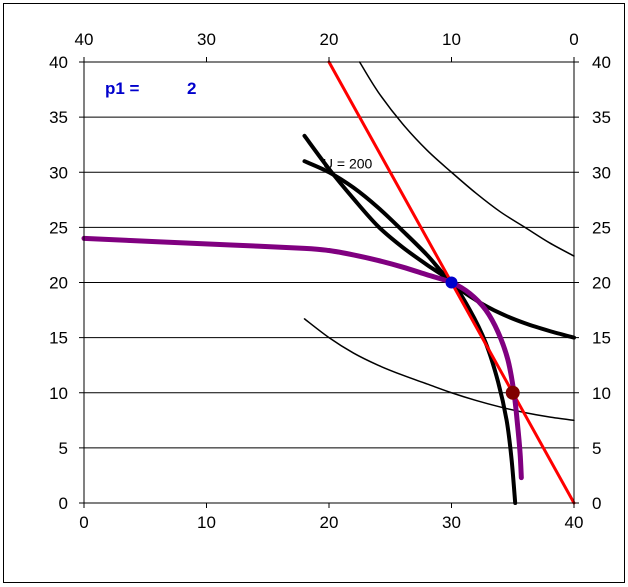  What do you see at coordinates (58, 117) in the screenshot?
I see `y-tick-label: 35` at bounding box center [58, 117].